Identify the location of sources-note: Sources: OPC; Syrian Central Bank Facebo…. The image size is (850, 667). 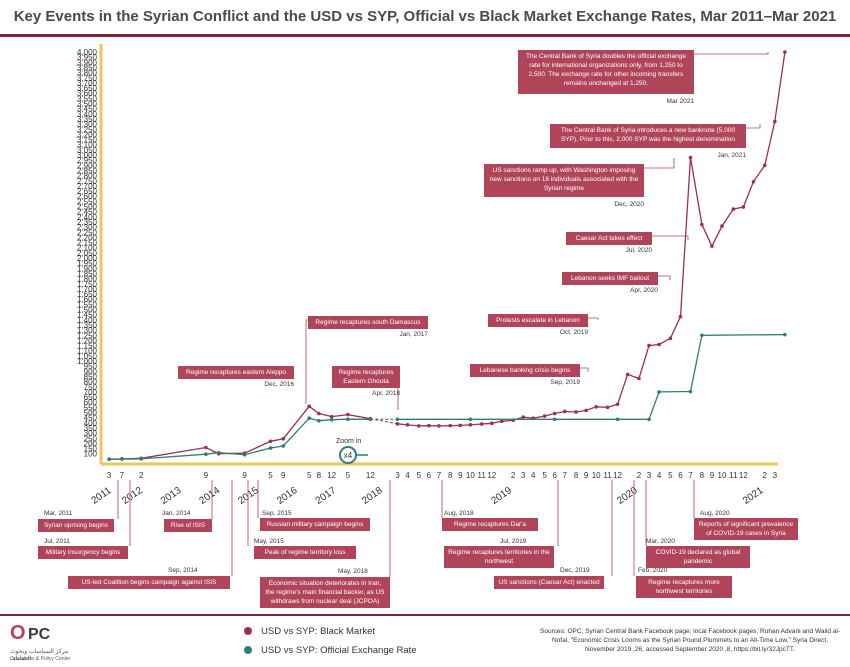
(690, 640).